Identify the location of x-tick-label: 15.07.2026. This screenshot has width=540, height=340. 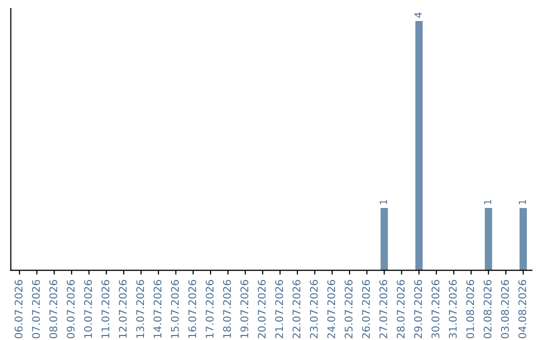
(174, 309).